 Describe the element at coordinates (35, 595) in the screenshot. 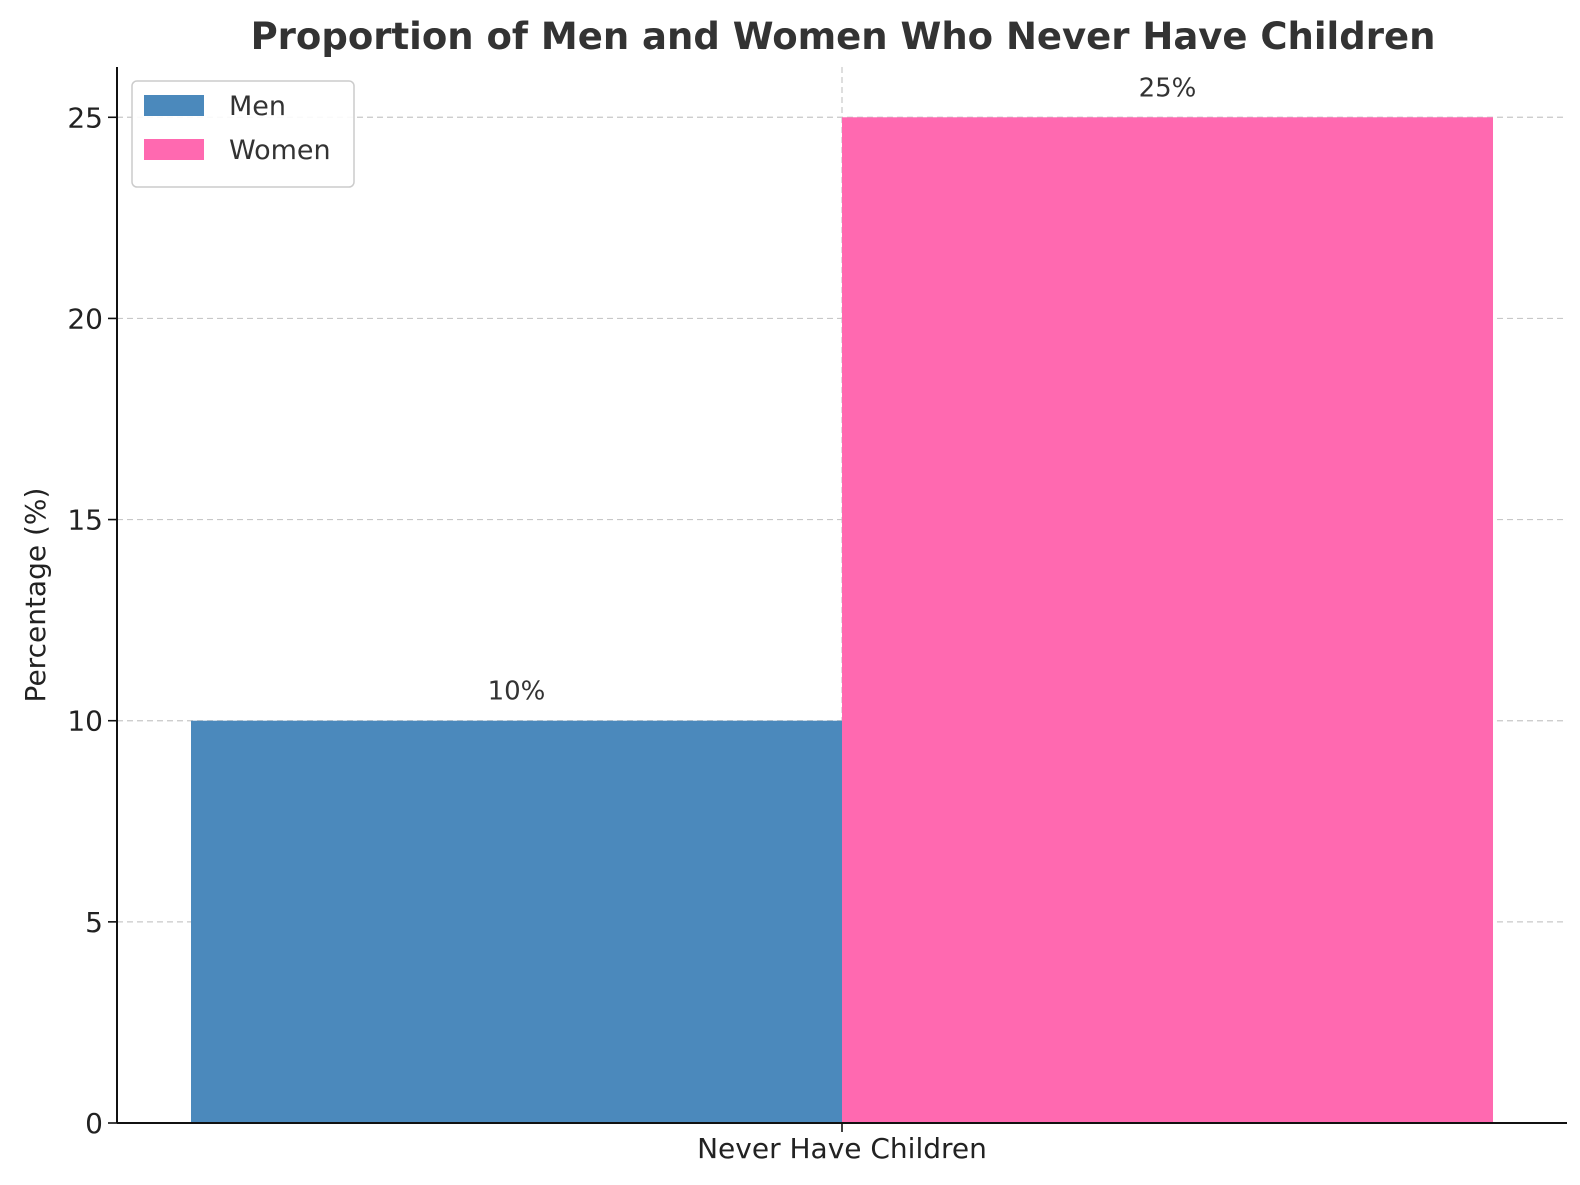

I see `y-axis-label: Percentage (%)` at that location.